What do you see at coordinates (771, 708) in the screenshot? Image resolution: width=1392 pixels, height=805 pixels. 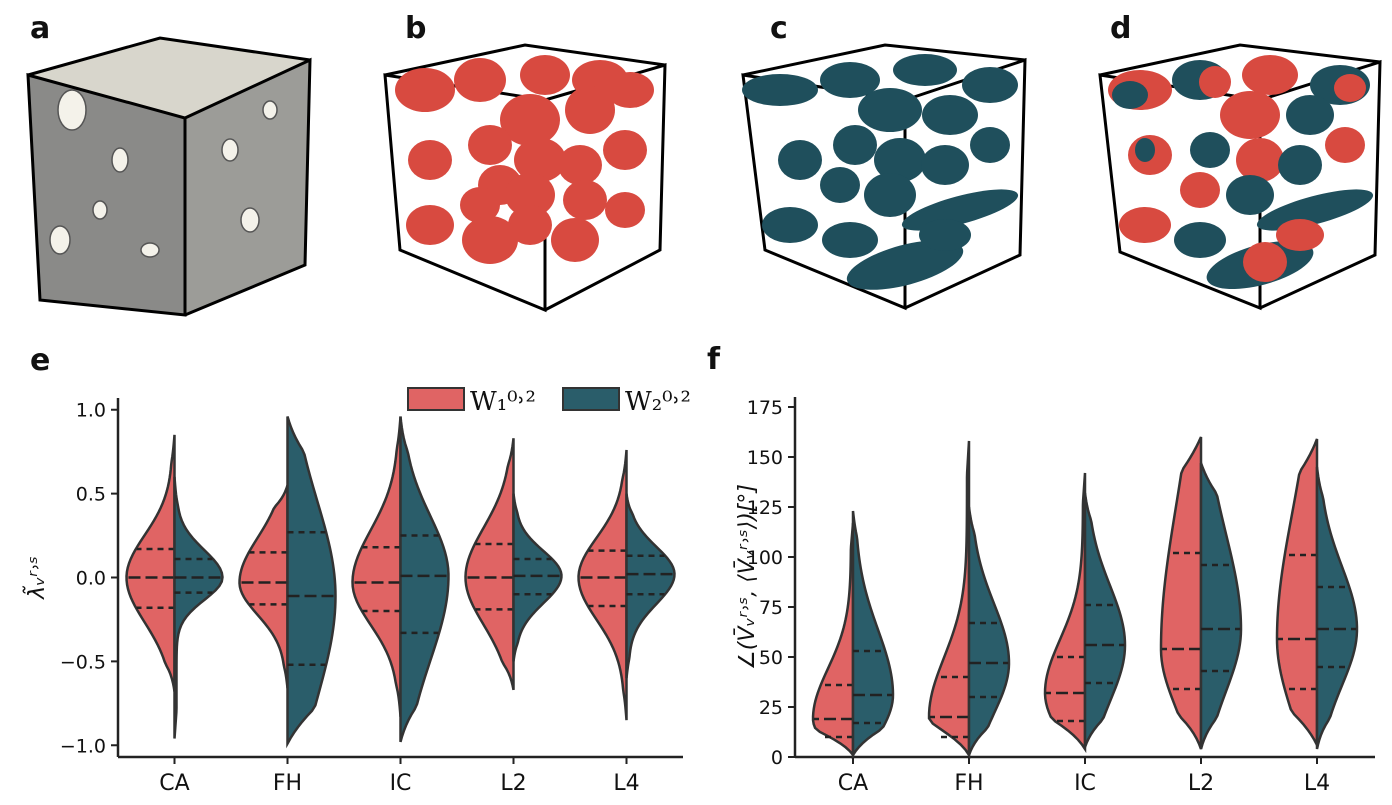 I see `y-tick-label: 25` at bounding box center [771, 708].